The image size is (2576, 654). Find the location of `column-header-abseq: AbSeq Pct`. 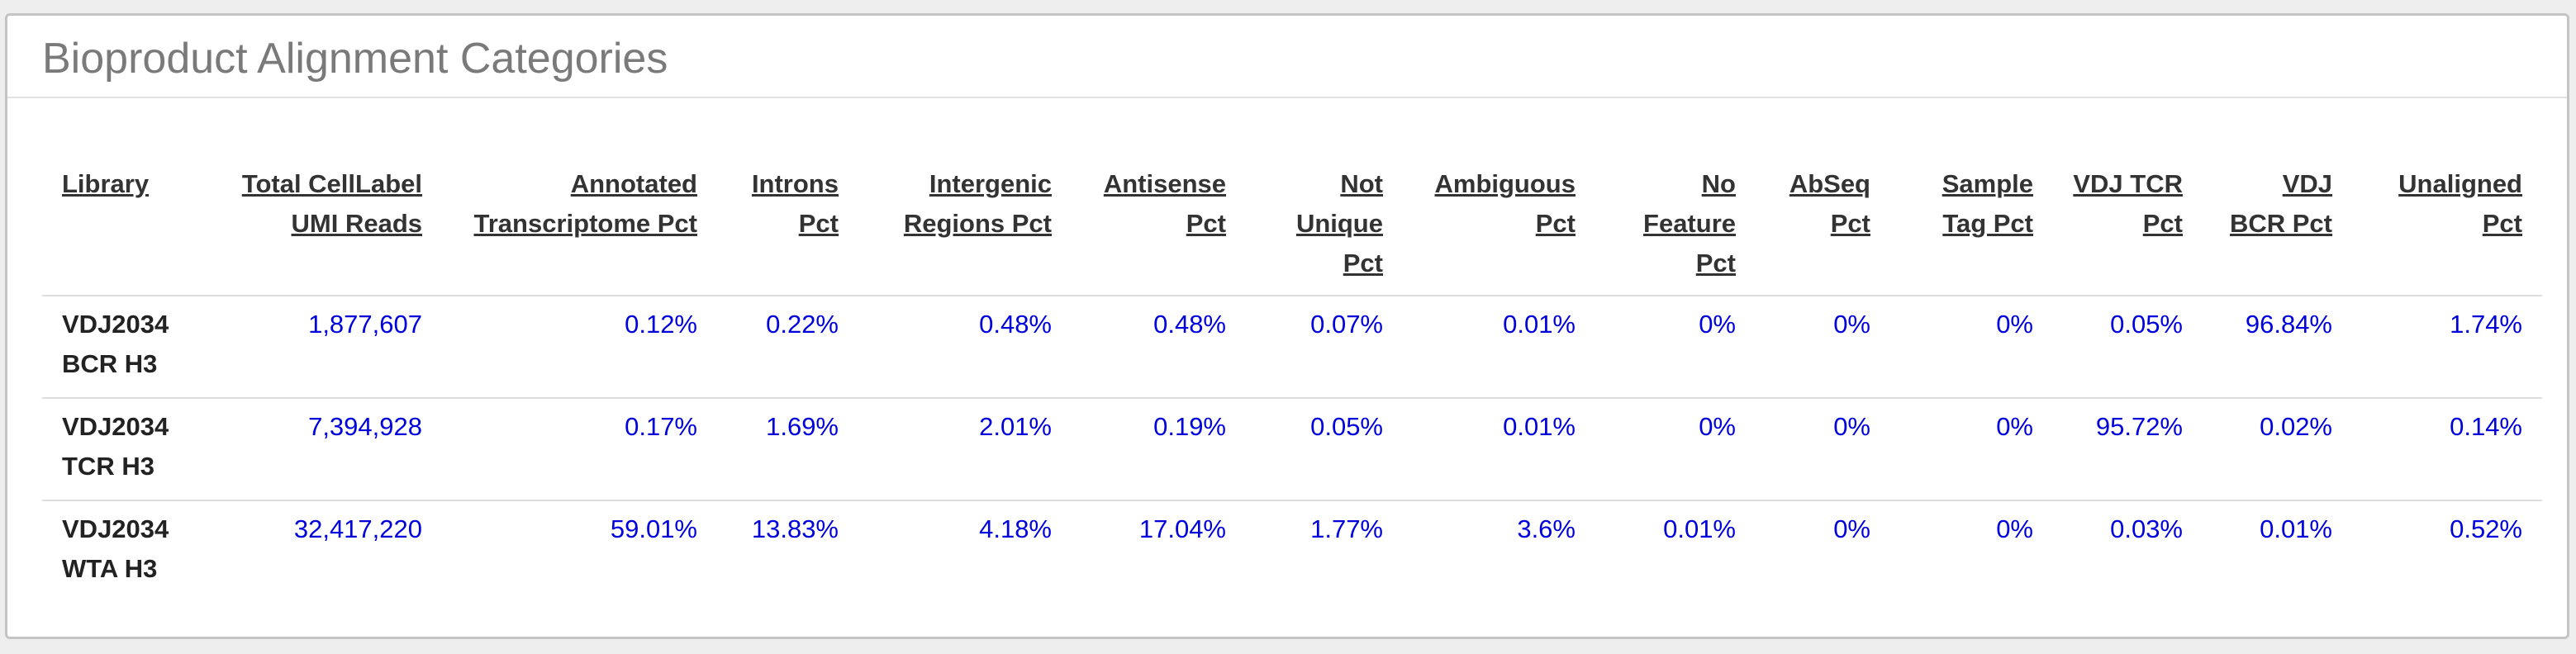

column-header-abseq: AbSeq Pct is located at coordinates (1823, 220).